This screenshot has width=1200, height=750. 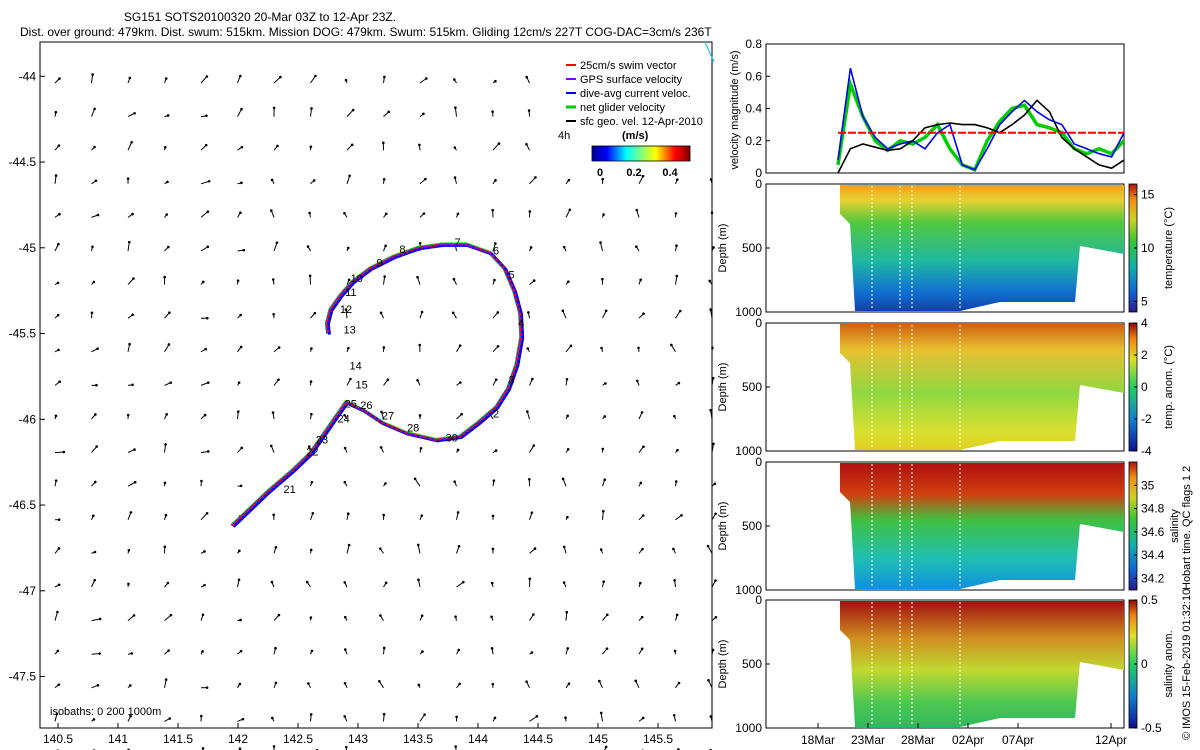 I want to click on legend-label-gps: GPS surface velocity, so click(x=631, y=80).